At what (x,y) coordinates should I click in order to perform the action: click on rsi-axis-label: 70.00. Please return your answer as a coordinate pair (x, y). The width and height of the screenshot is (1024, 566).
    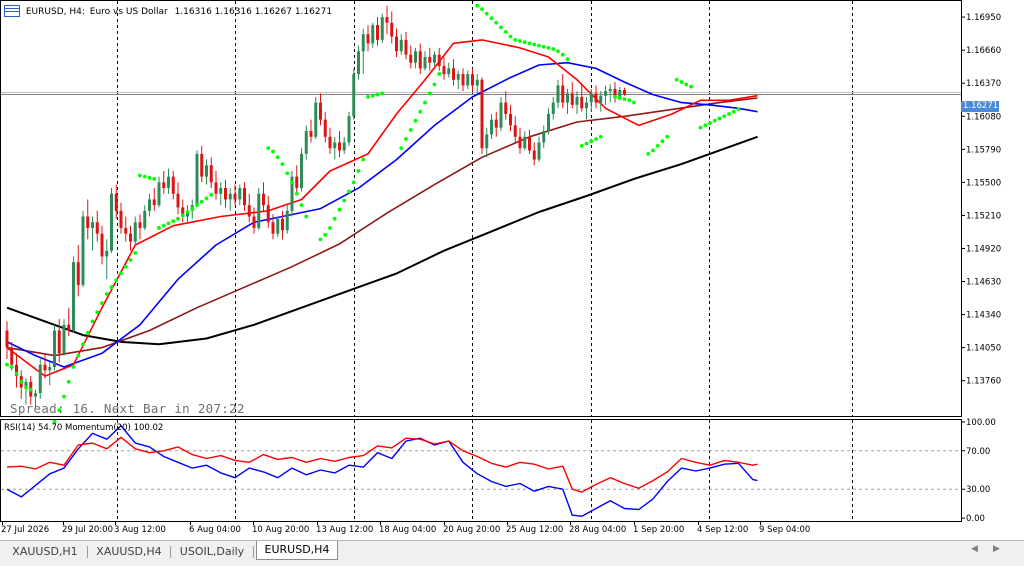
    Looking at the image, I should click on (978, 452).